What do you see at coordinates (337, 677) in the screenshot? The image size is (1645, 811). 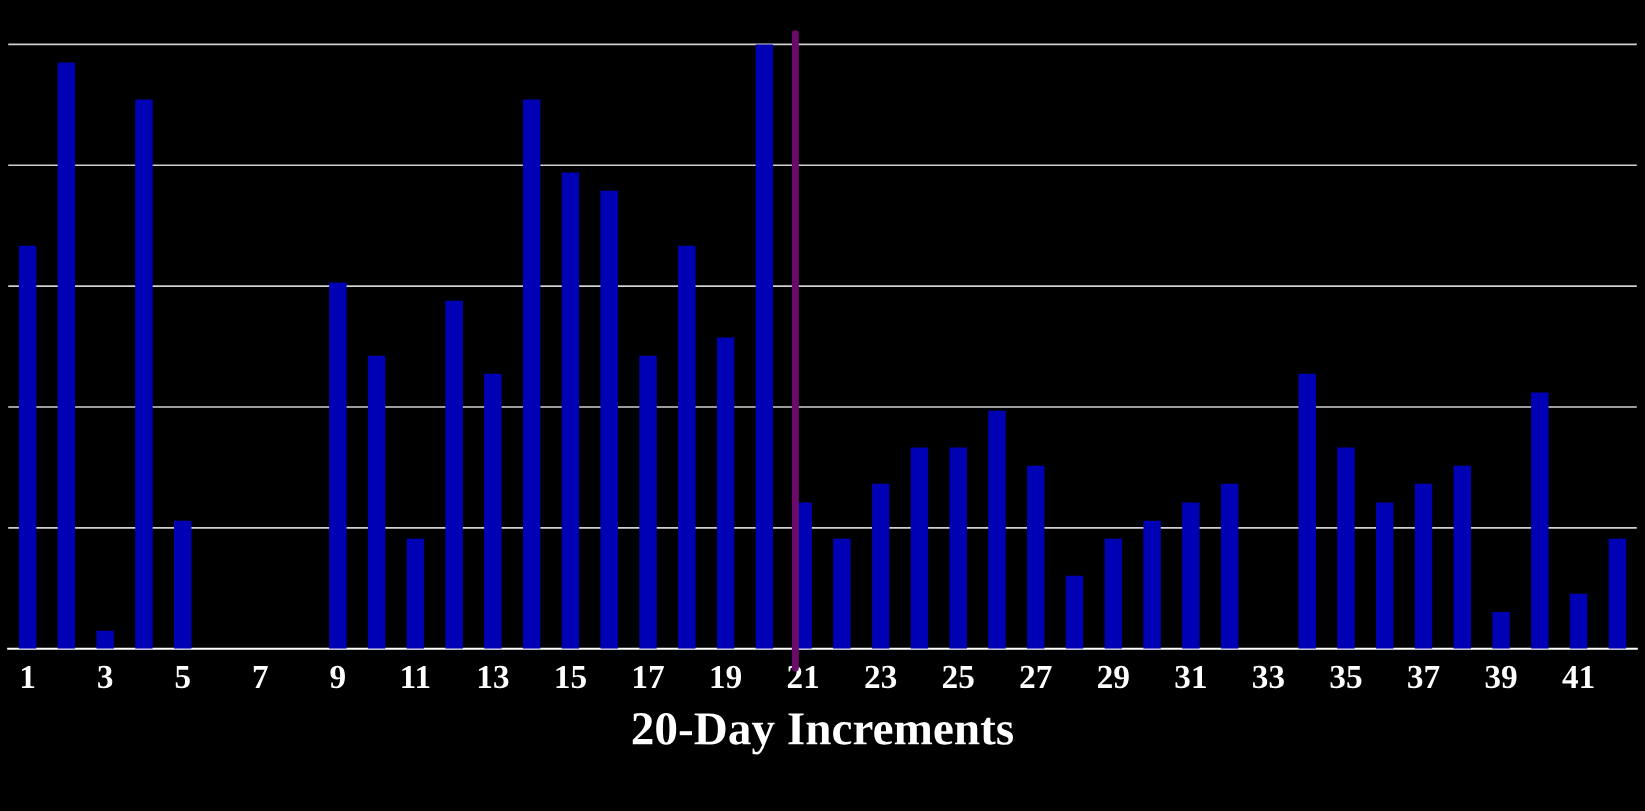 I see `x-tick-label: 9` at bounding box center [337, 677].